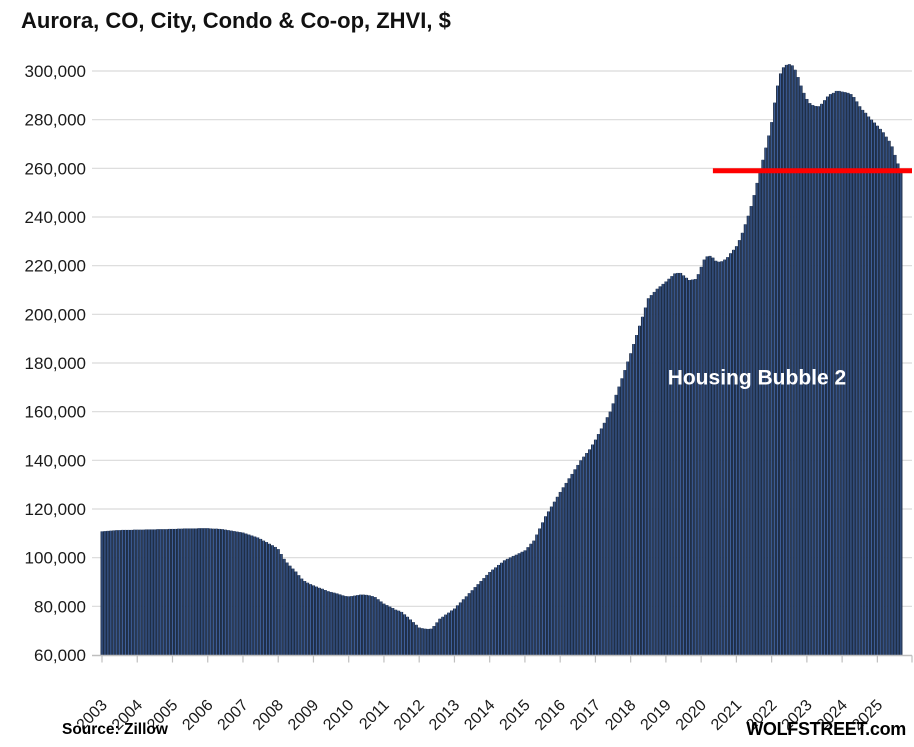  What do you see at coordinates (585, 715) in the screenshot?
I see `x-tick-label: 2017` at bounding box center [585, 715].